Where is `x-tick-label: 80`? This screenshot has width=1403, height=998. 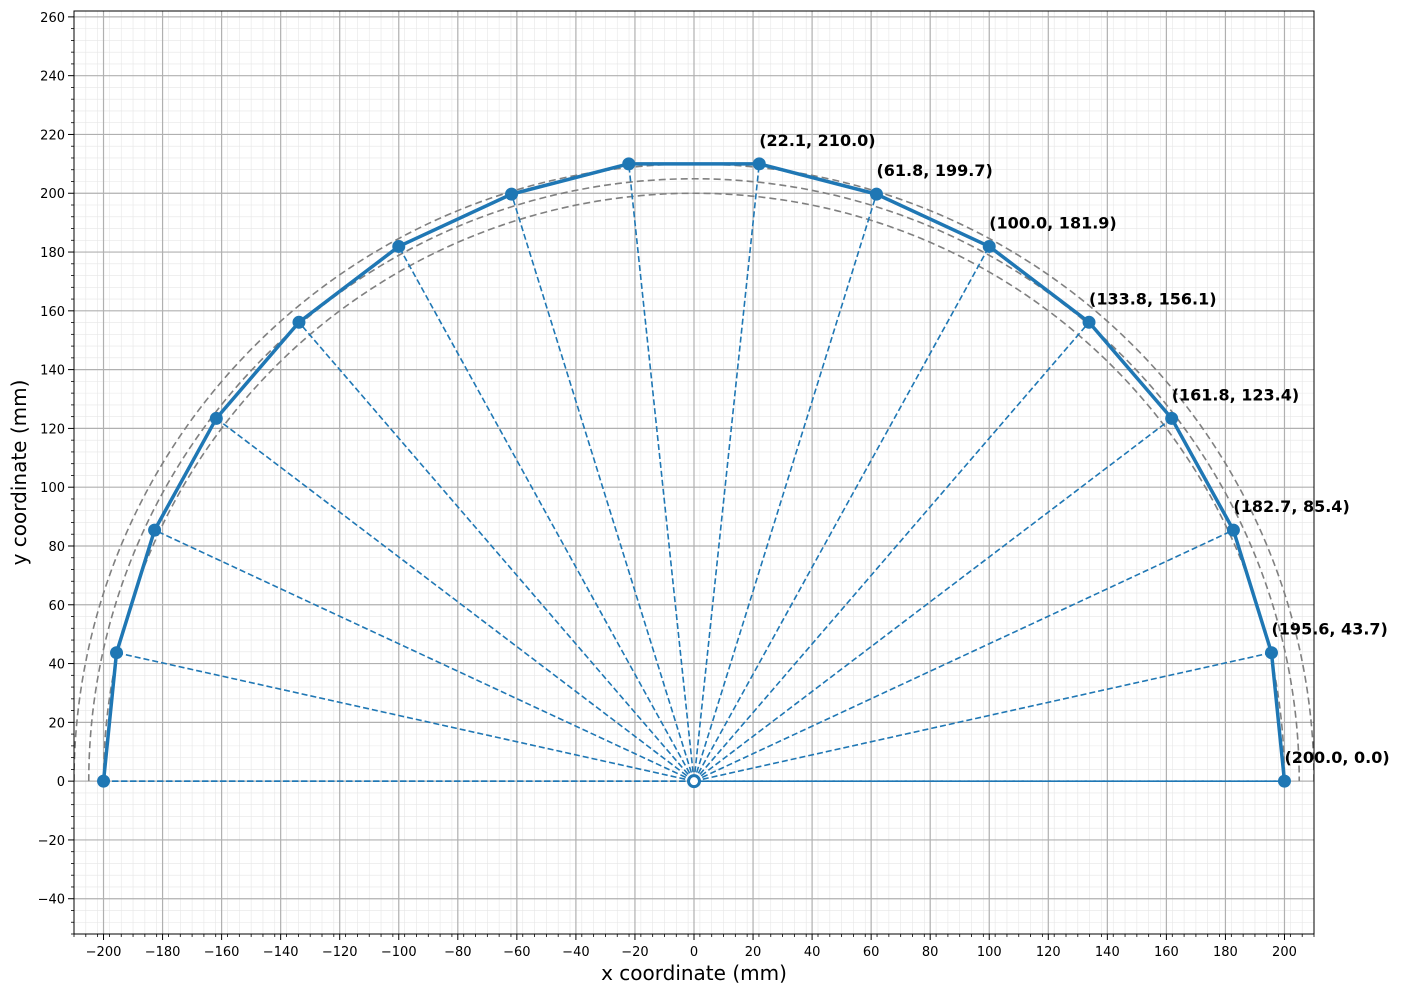
x-tick-label: 80 is located at coordinates (930, 952).